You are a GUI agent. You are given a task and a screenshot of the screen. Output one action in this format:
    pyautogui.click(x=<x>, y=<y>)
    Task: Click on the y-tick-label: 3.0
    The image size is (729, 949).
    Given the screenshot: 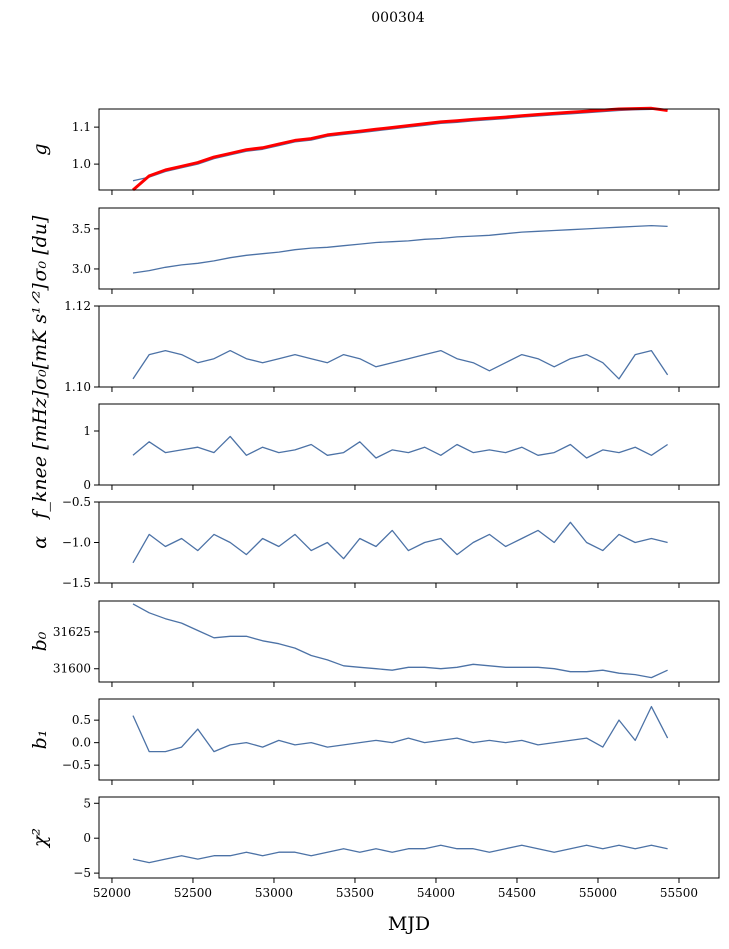 What is the action you would take?
    pyautogui.click(x=81, y=269)
    